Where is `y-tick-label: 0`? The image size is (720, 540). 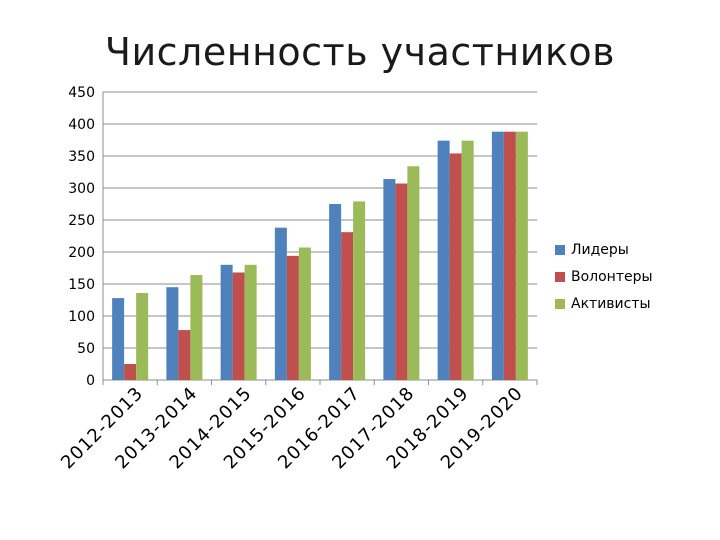
y-tick-label: 0 is located at coordinates (90, 381).